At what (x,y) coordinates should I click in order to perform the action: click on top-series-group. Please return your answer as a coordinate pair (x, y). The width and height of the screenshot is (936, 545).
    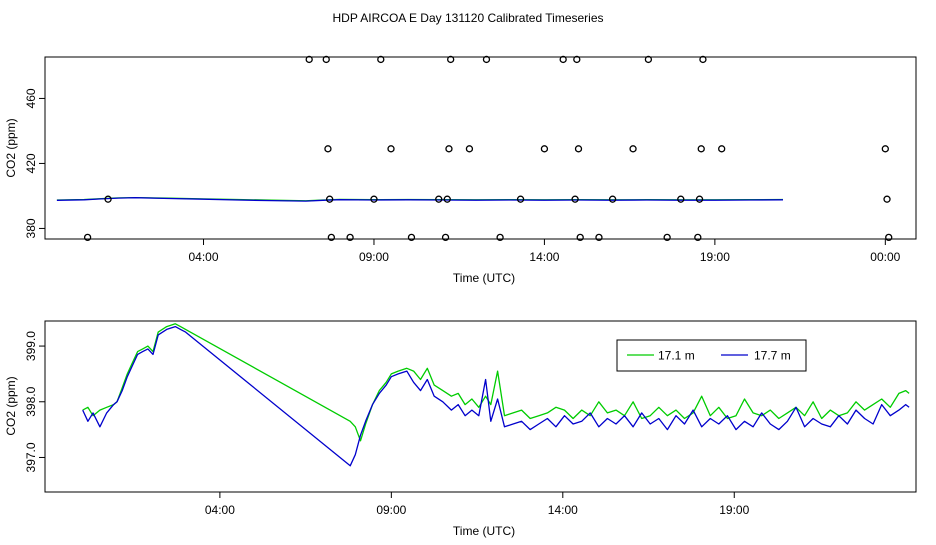
    Looking at the image, I should click on (420, 199).